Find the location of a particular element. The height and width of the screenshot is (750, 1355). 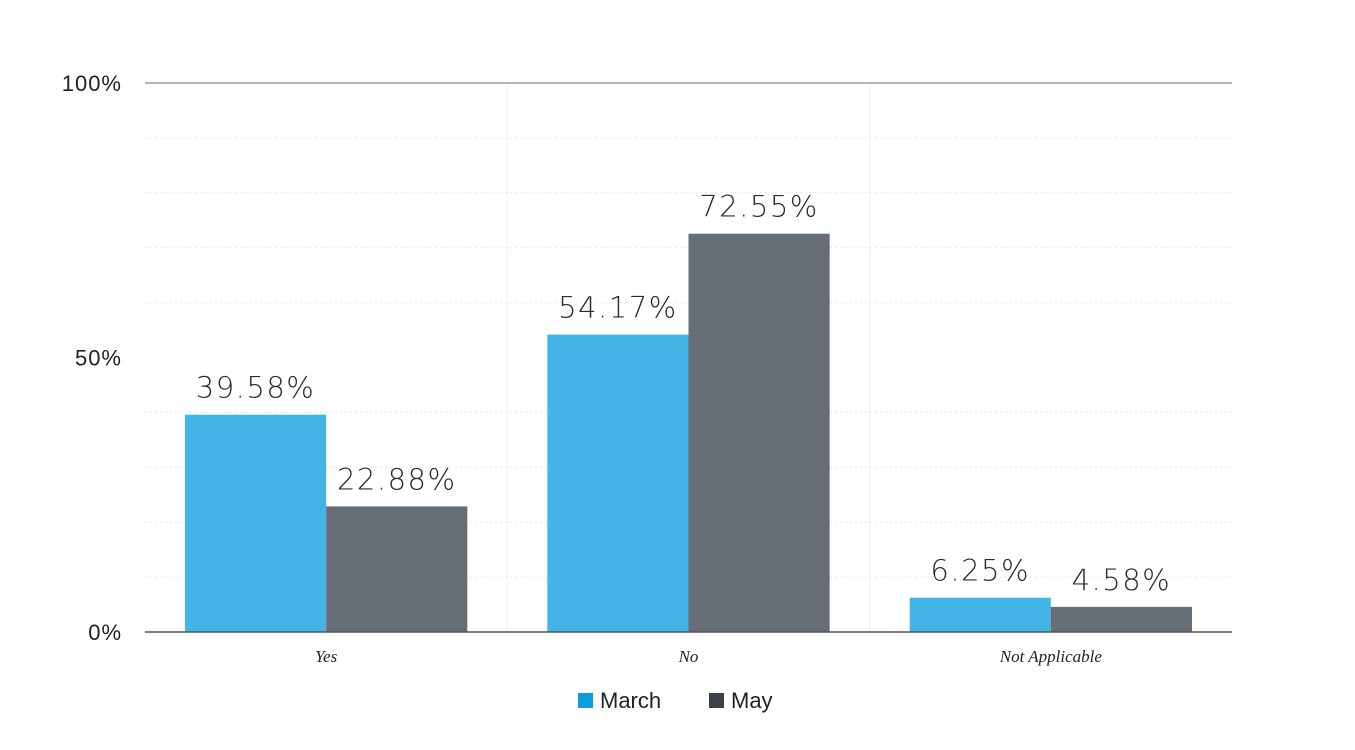

legend-label-march: March is located at coordinates (630, 700).